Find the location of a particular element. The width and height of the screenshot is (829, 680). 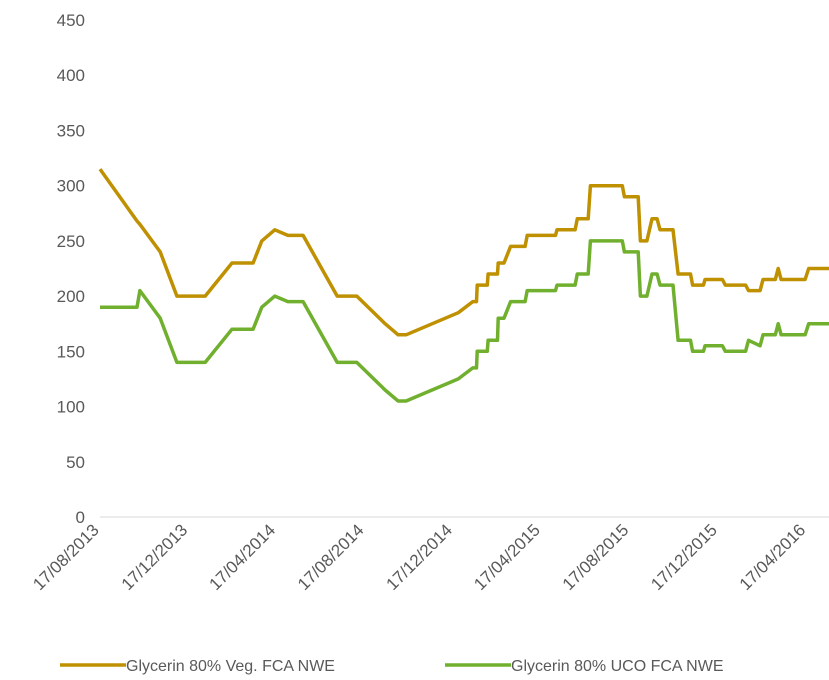

y-tick-label: 100 is located at coordinates (71, 407).